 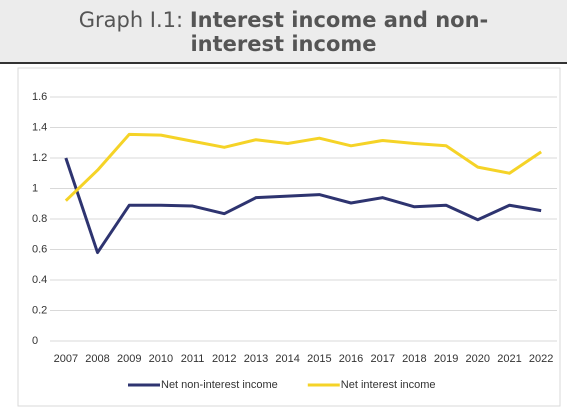 I want to click on x-tick-label: 2010, so click(x=161, y=359).